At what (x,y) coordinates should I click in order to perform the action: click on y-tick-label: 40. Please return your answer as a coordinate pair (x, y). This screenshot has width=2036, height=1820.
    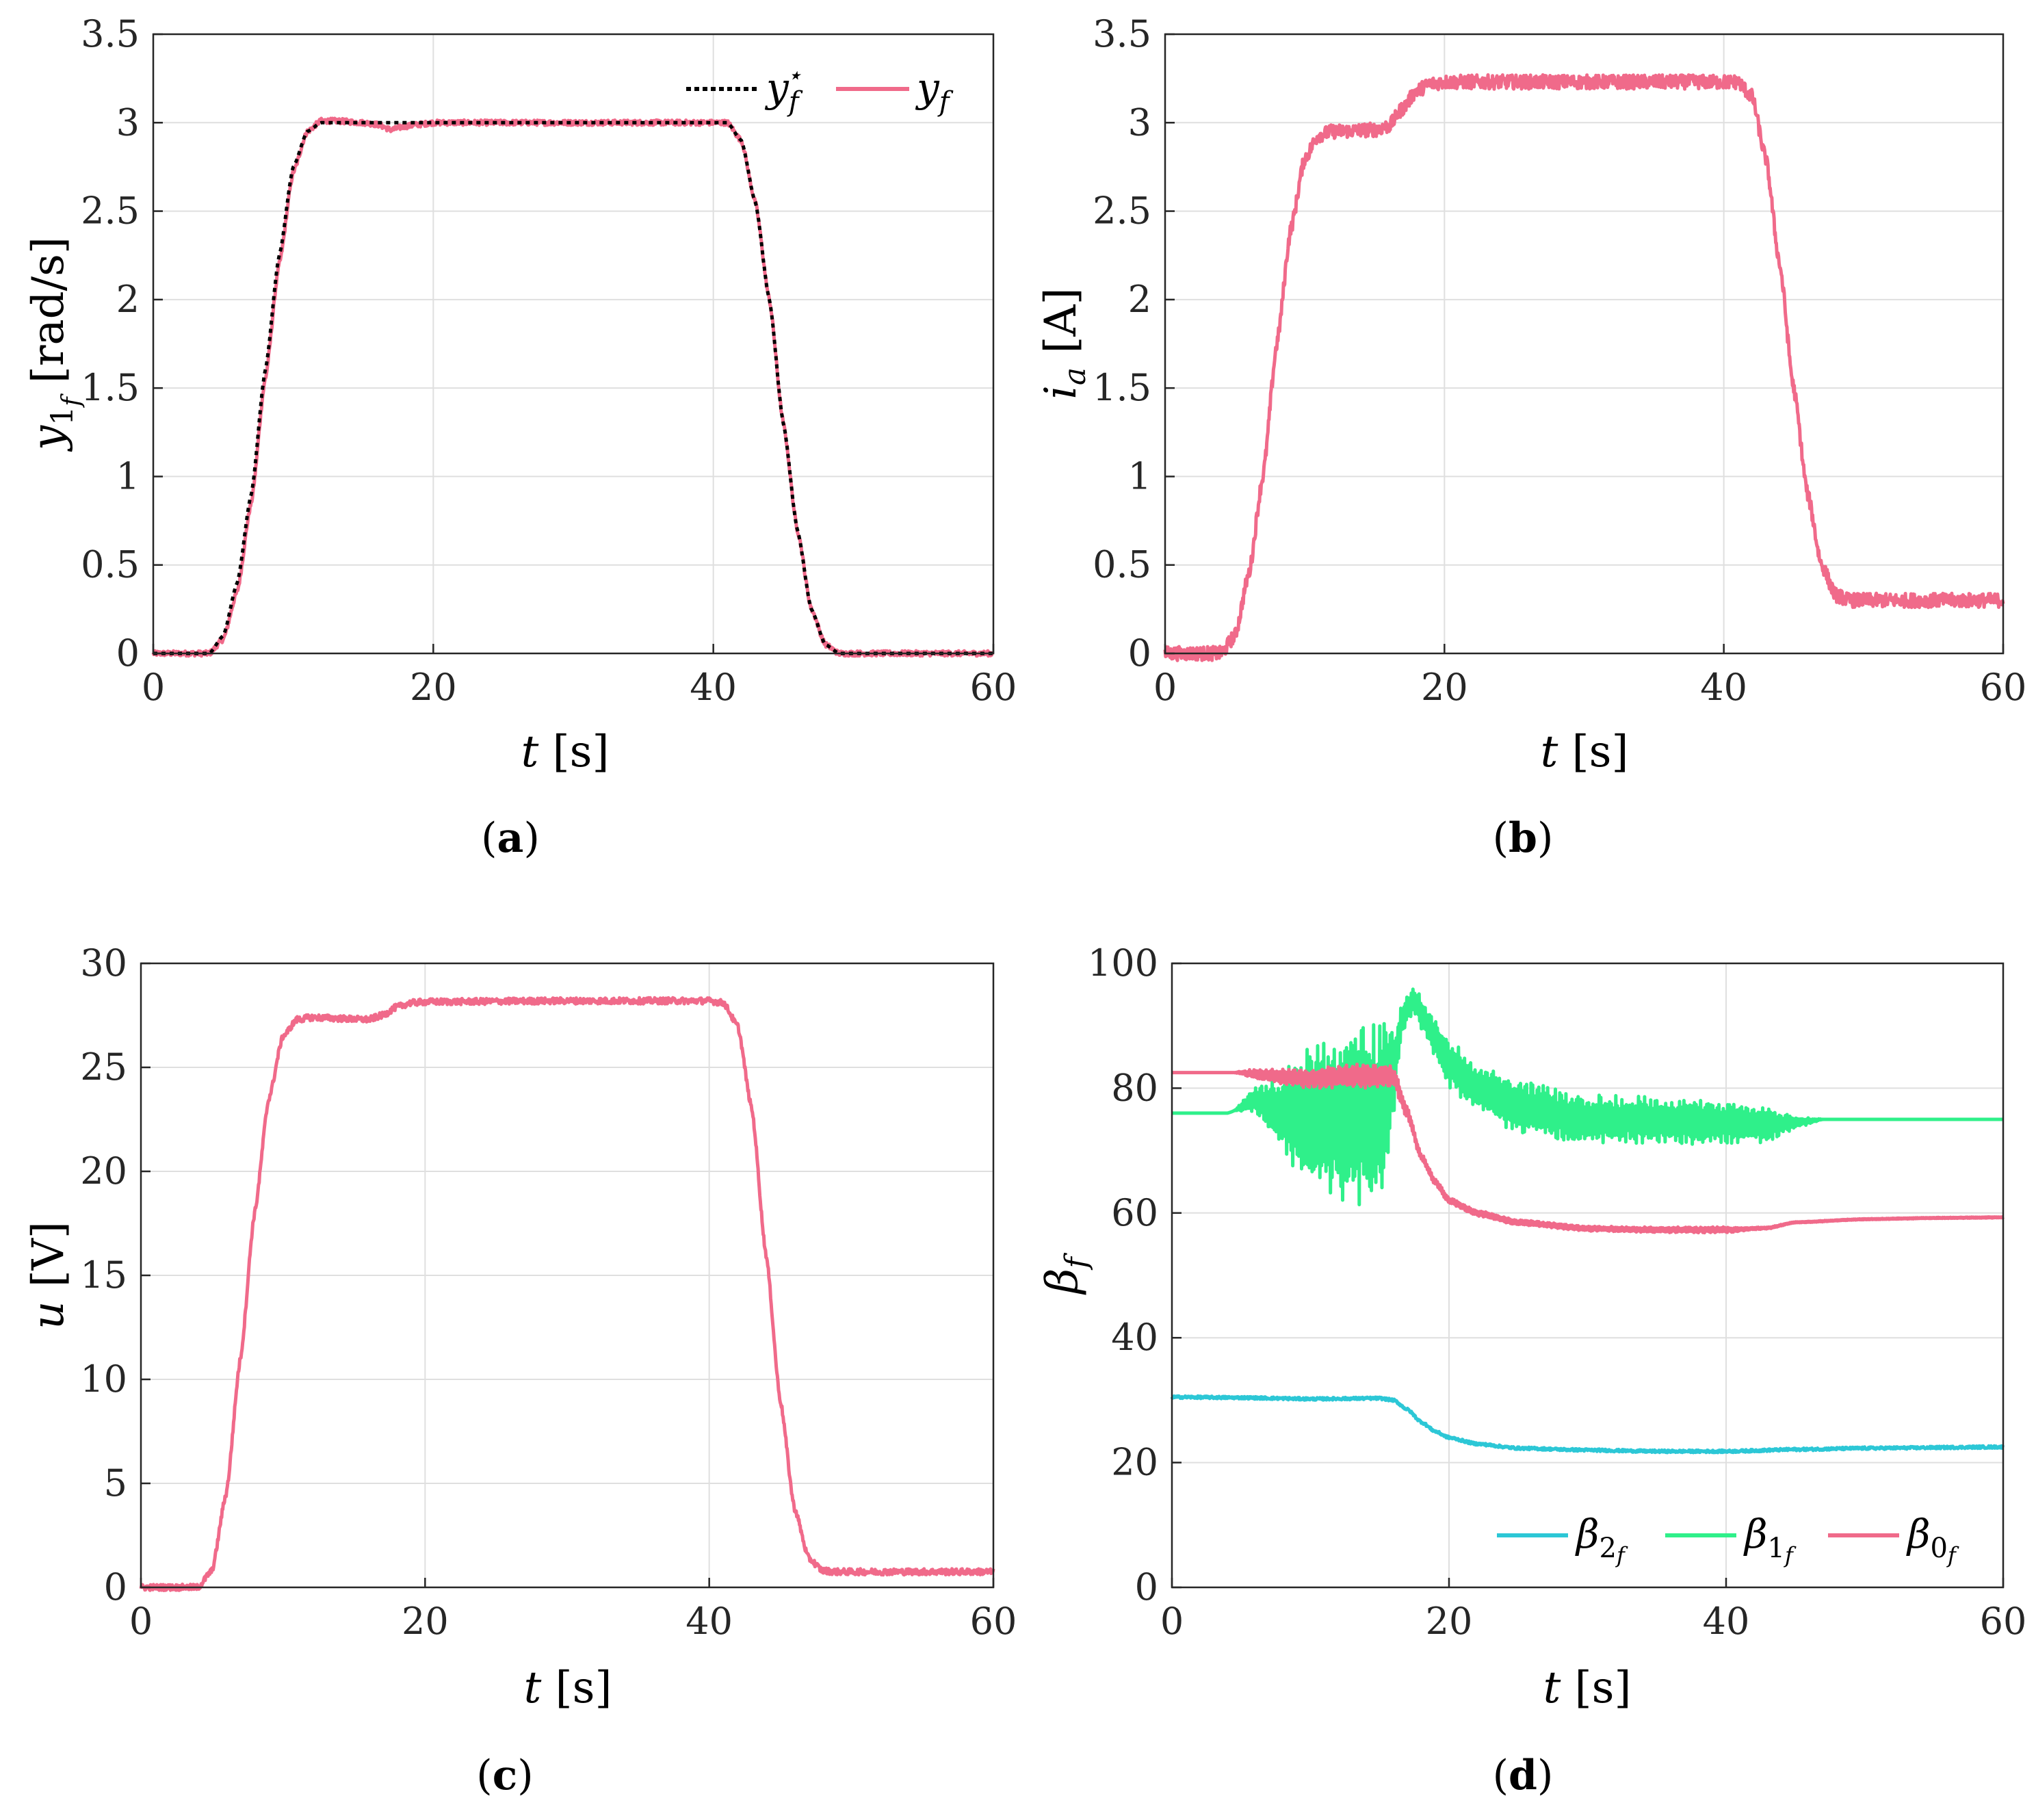
    Looking at the image, I should click on (1134, 1337).